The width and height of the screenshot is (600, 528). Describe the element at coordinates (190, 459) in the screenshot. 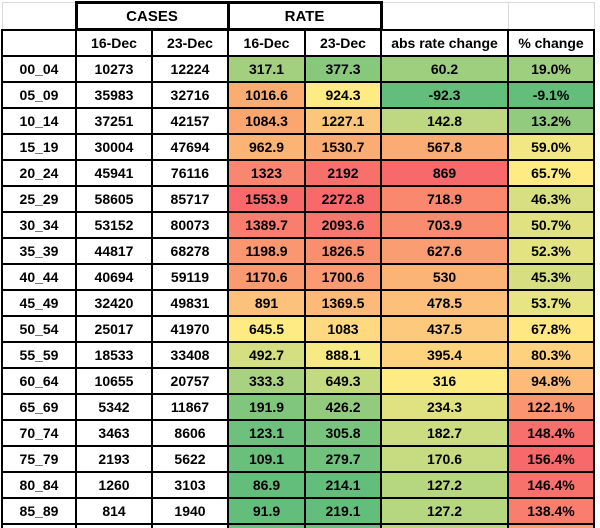

I see `cases-23dec-cell: 5622` at that location.